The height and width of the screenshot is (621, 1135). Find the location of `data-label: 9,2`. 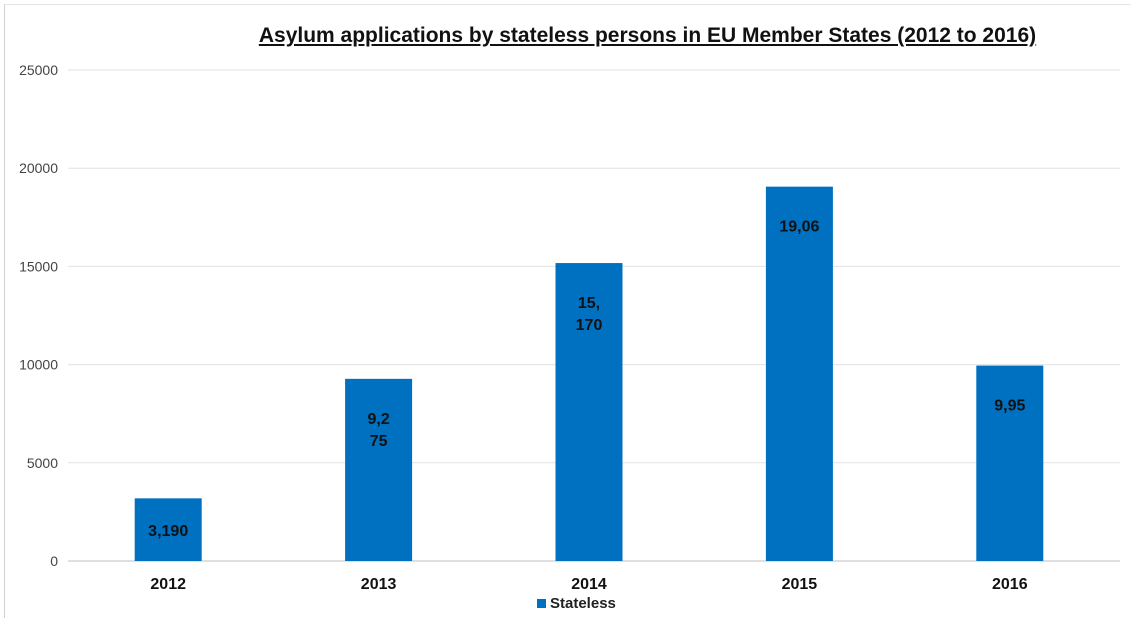

data-label: 9,2 is located at coordinates (378, 419).